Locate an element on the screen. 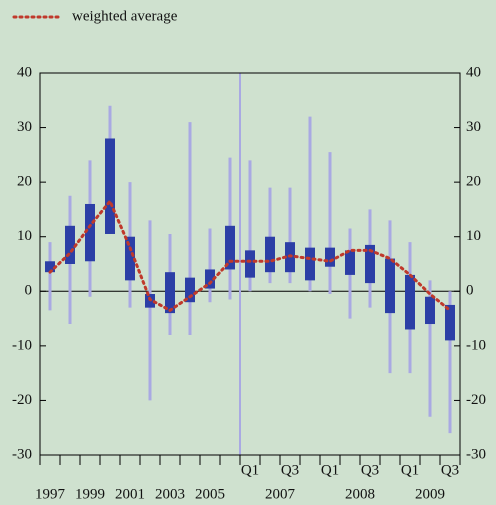 This screenshot has width=496, height=505. y-tick-label: 0 is located at coordinates (29, 291).